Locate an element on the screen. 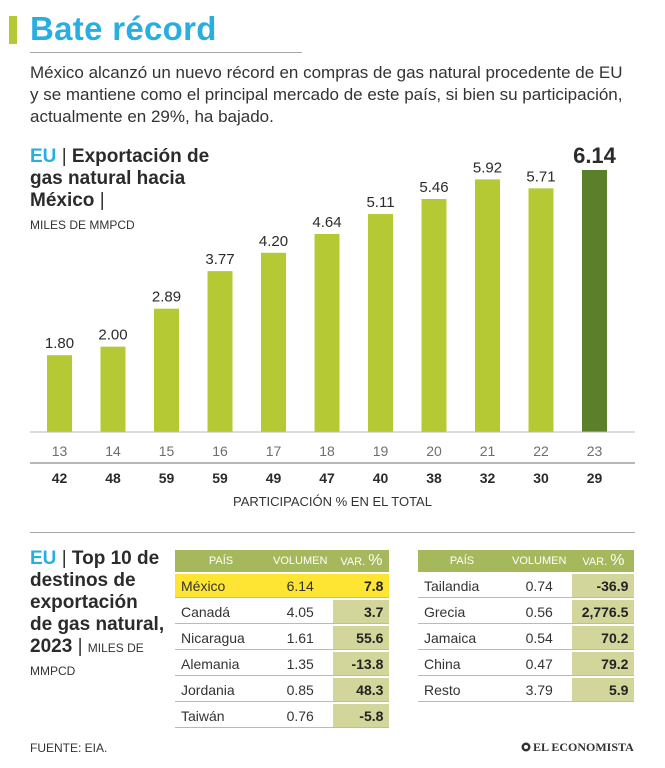  cell-country: Nicaragua is located at coordinates (221, 638).